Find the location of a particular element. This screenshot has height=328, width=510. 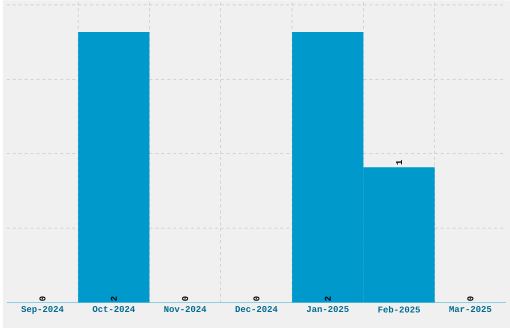

data-label: 1 is located at coordinates (399, 162).